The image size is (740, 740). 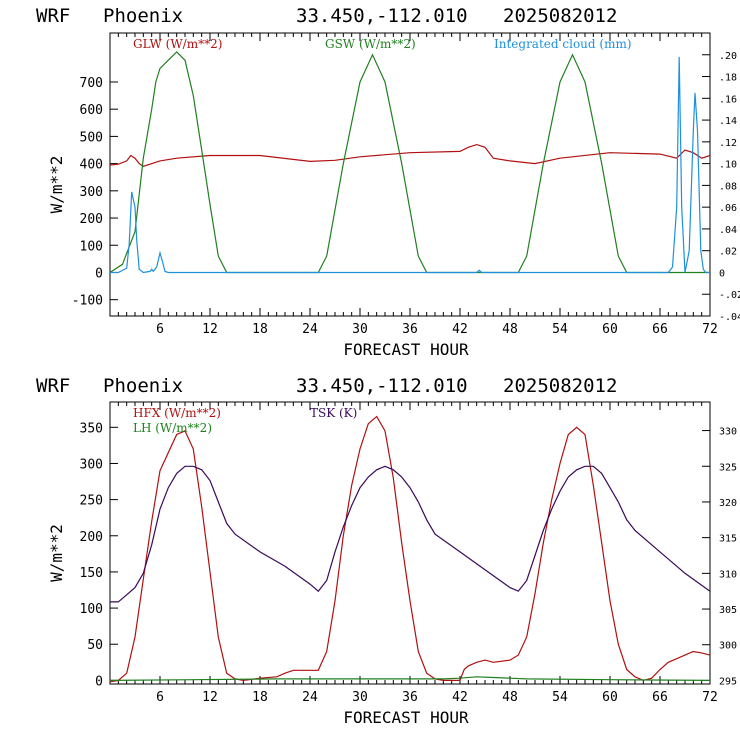 What do you see at coordinates (728, 252) in the screenshot?
I see `y2-tick-label: .02` at bounding box center [728, 252].